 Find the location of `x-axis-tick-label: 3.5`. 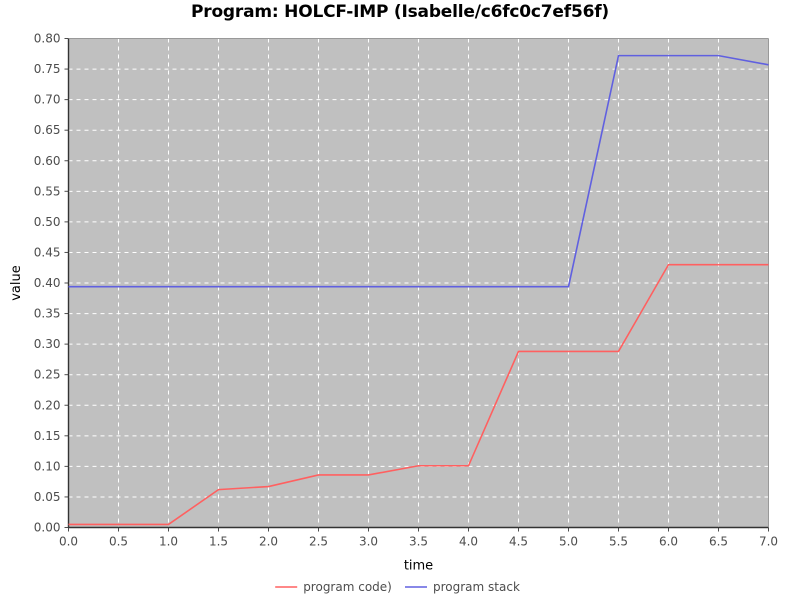

x-axis-tick-label: 3.5 is located at coordinates (418, 542).